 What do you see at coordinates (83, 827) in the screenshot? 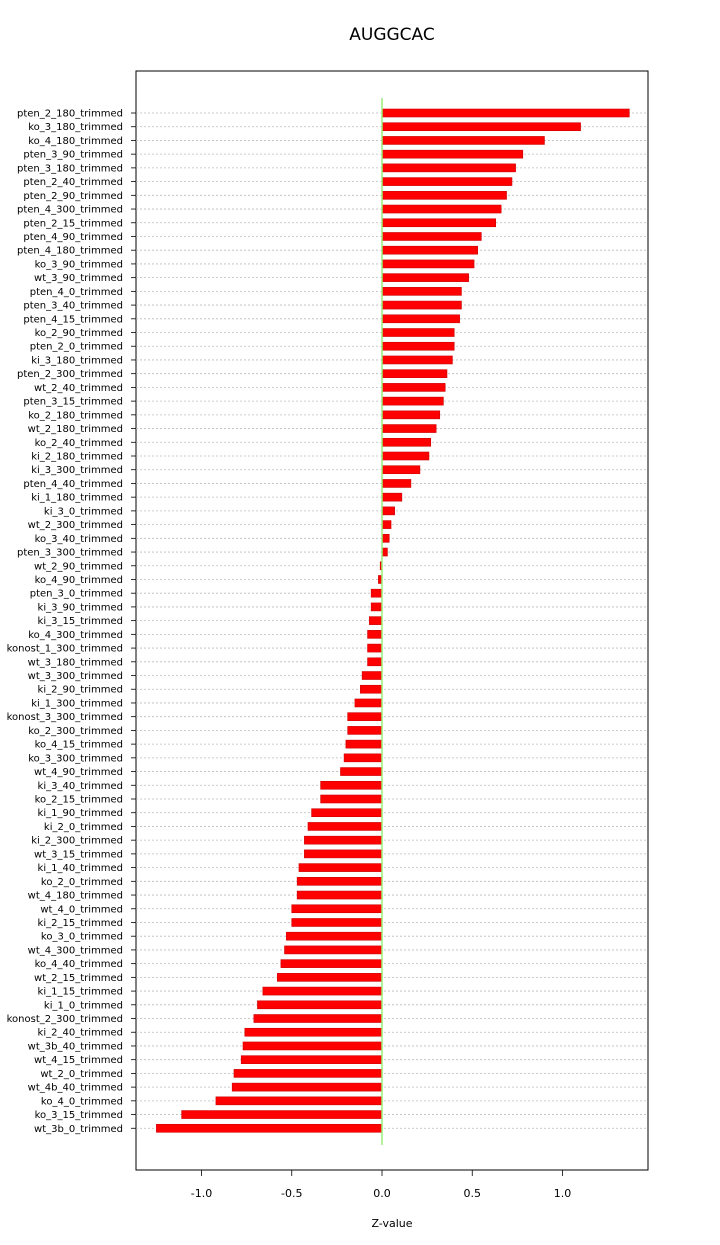
I see `category-label: ki_2_0_trimmed` at bounding box center [83, 827].